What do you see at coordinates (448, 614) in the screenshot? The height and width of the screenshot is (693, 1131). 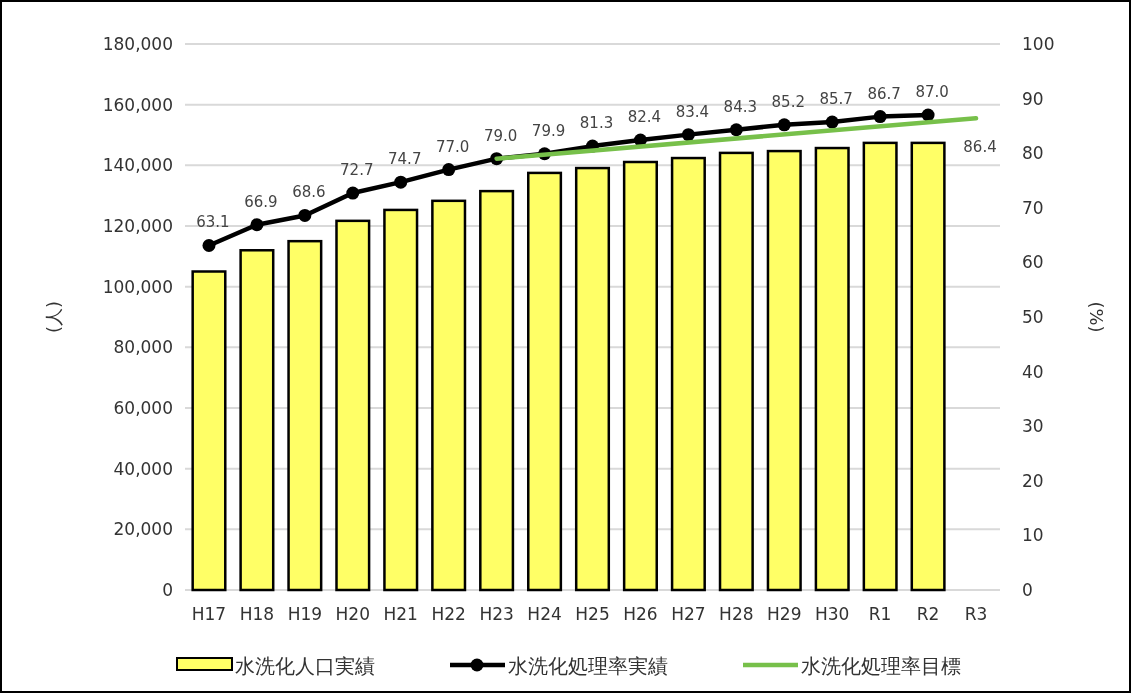 I see `x-tick-label: H22` at bounding box center [448, 614].